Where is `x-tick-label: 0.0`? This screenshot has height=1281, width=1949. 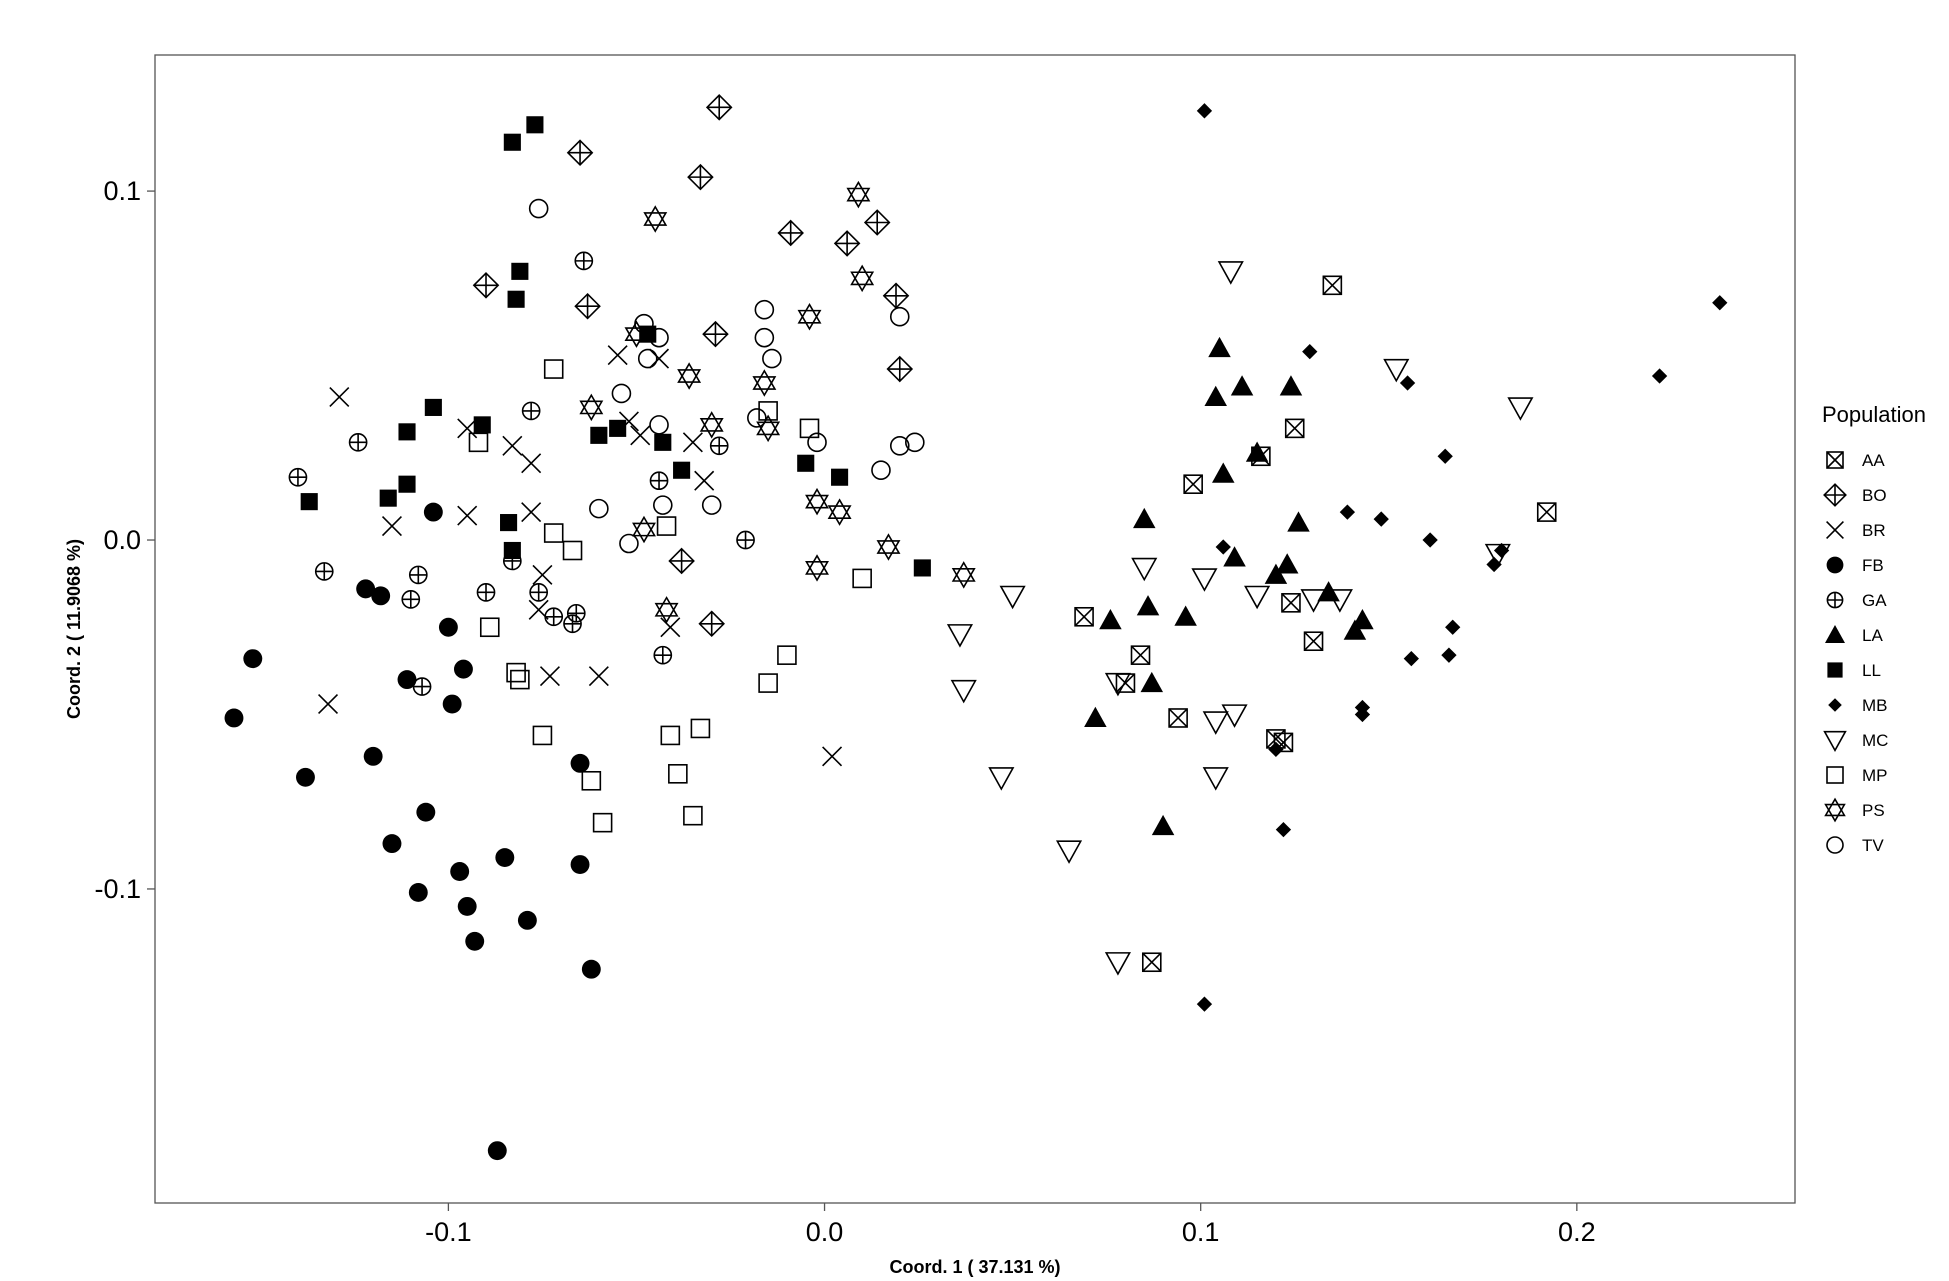 x-tick-label: 0.0 is located at coordinates (825, 1232).